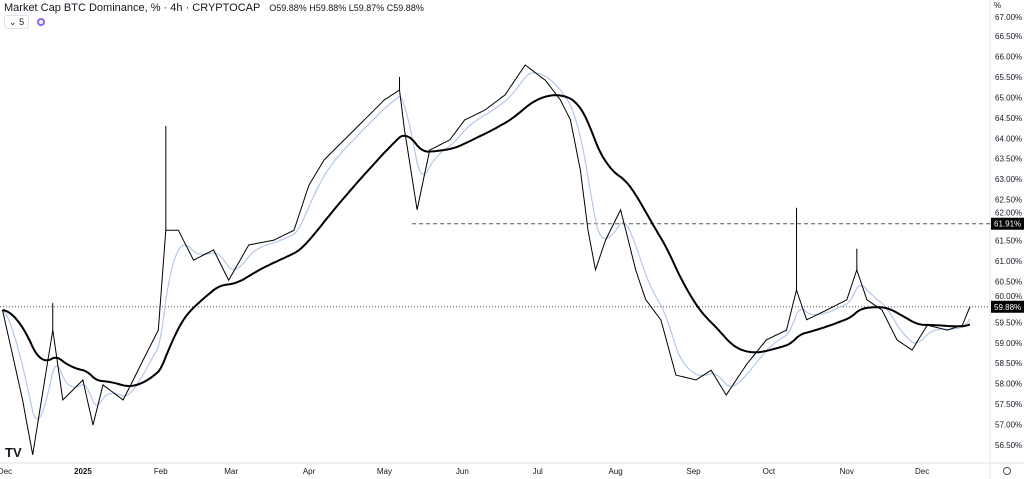  I want to click on x-tick-label: Aug, so click(615, 471).